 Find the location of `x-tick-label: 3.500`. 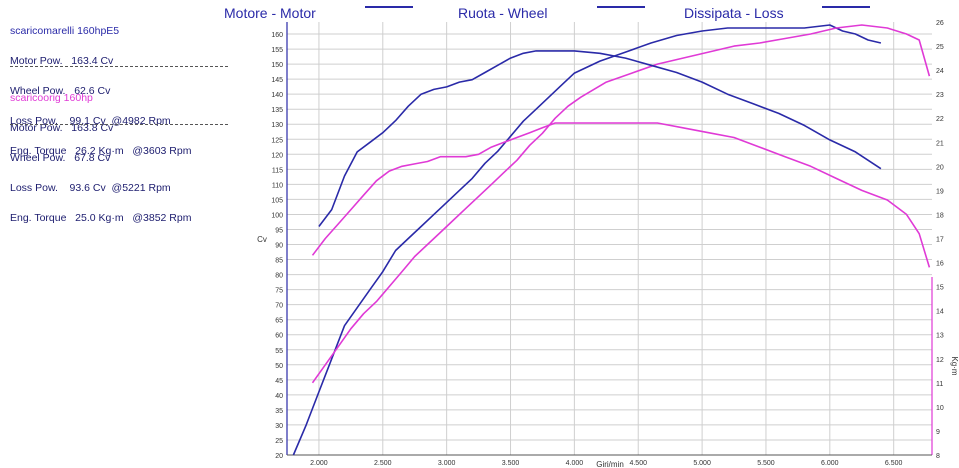

x-tick-label: 3.500 is located at coordinates (511, 463).